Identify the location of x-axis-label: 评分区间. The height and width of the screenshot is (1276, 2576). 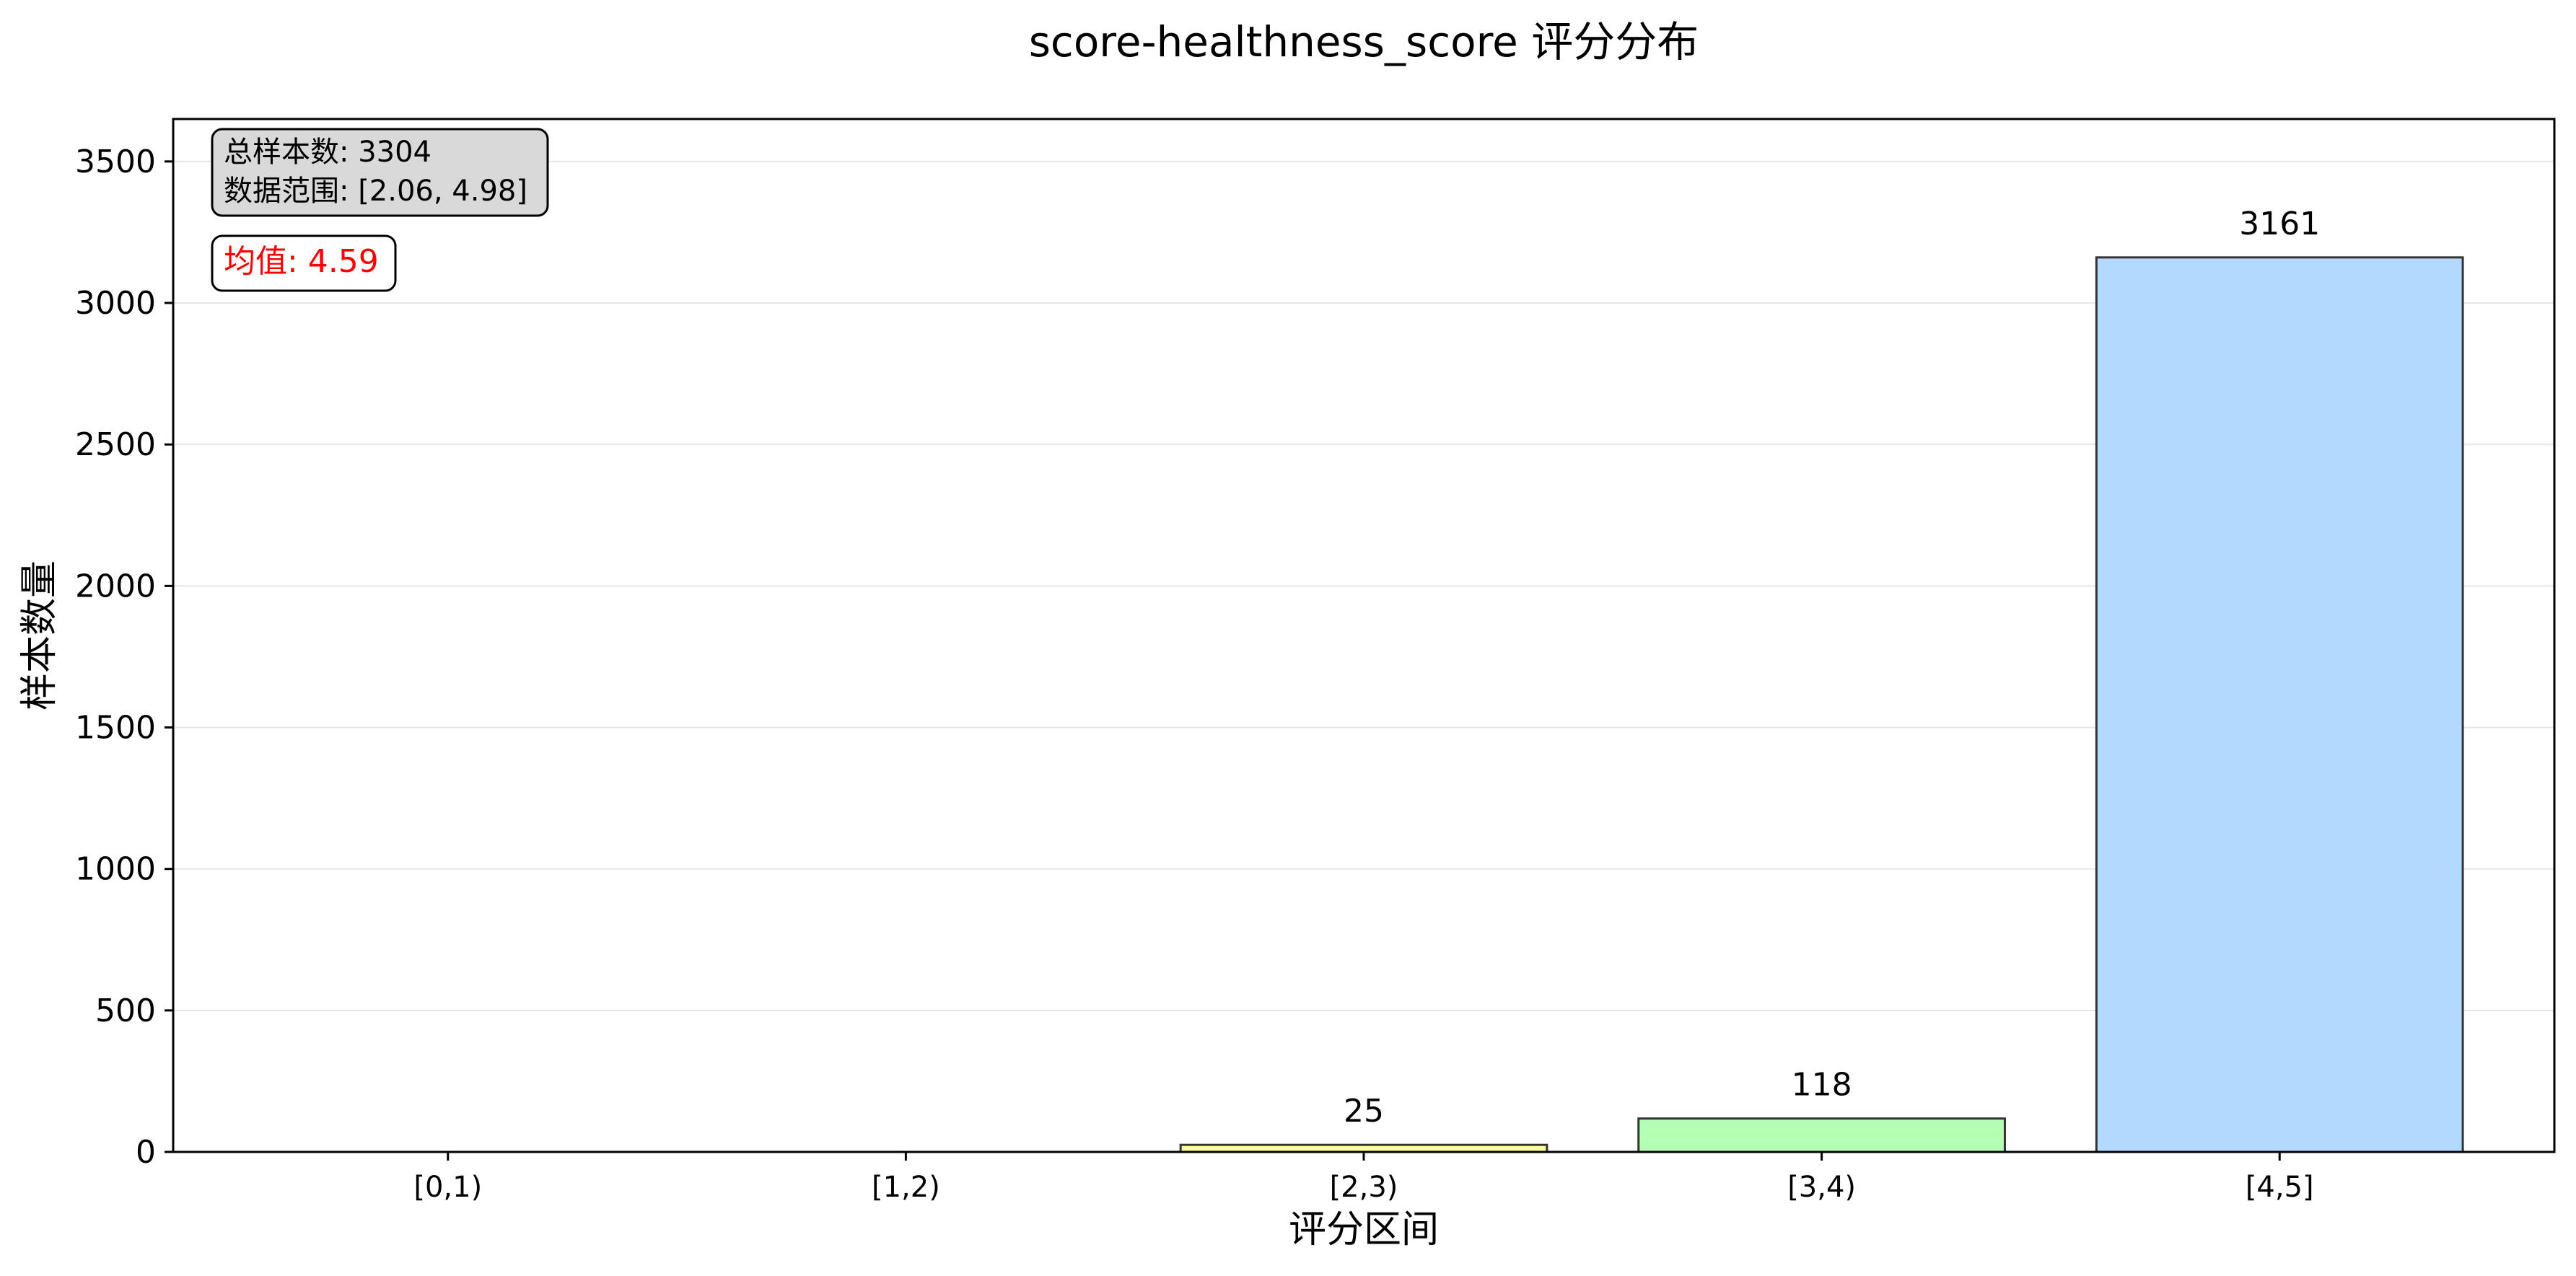
(1364, 1229).